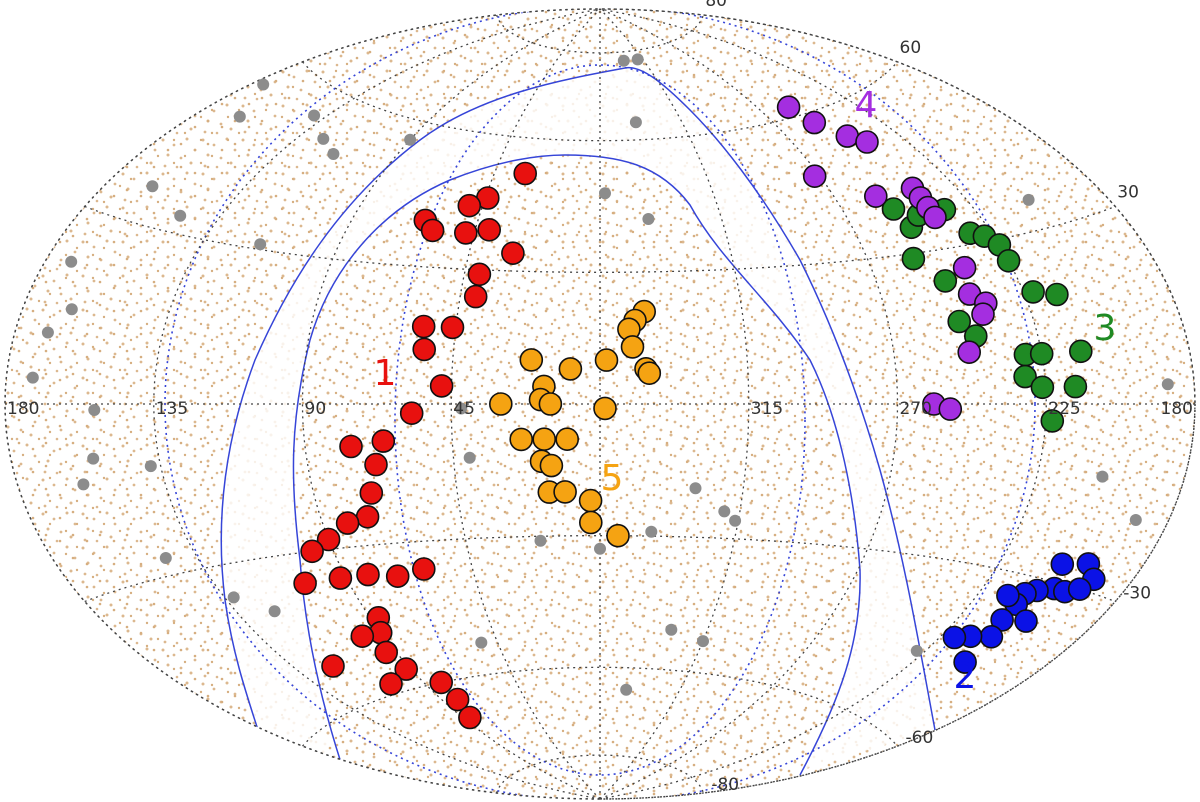 The width and height of the screenshot is (1200, 802). What do you see at coordinates (725, 785) in the screenshot?
I see `y-tick-label: -80` at bounding box center [725, 785].